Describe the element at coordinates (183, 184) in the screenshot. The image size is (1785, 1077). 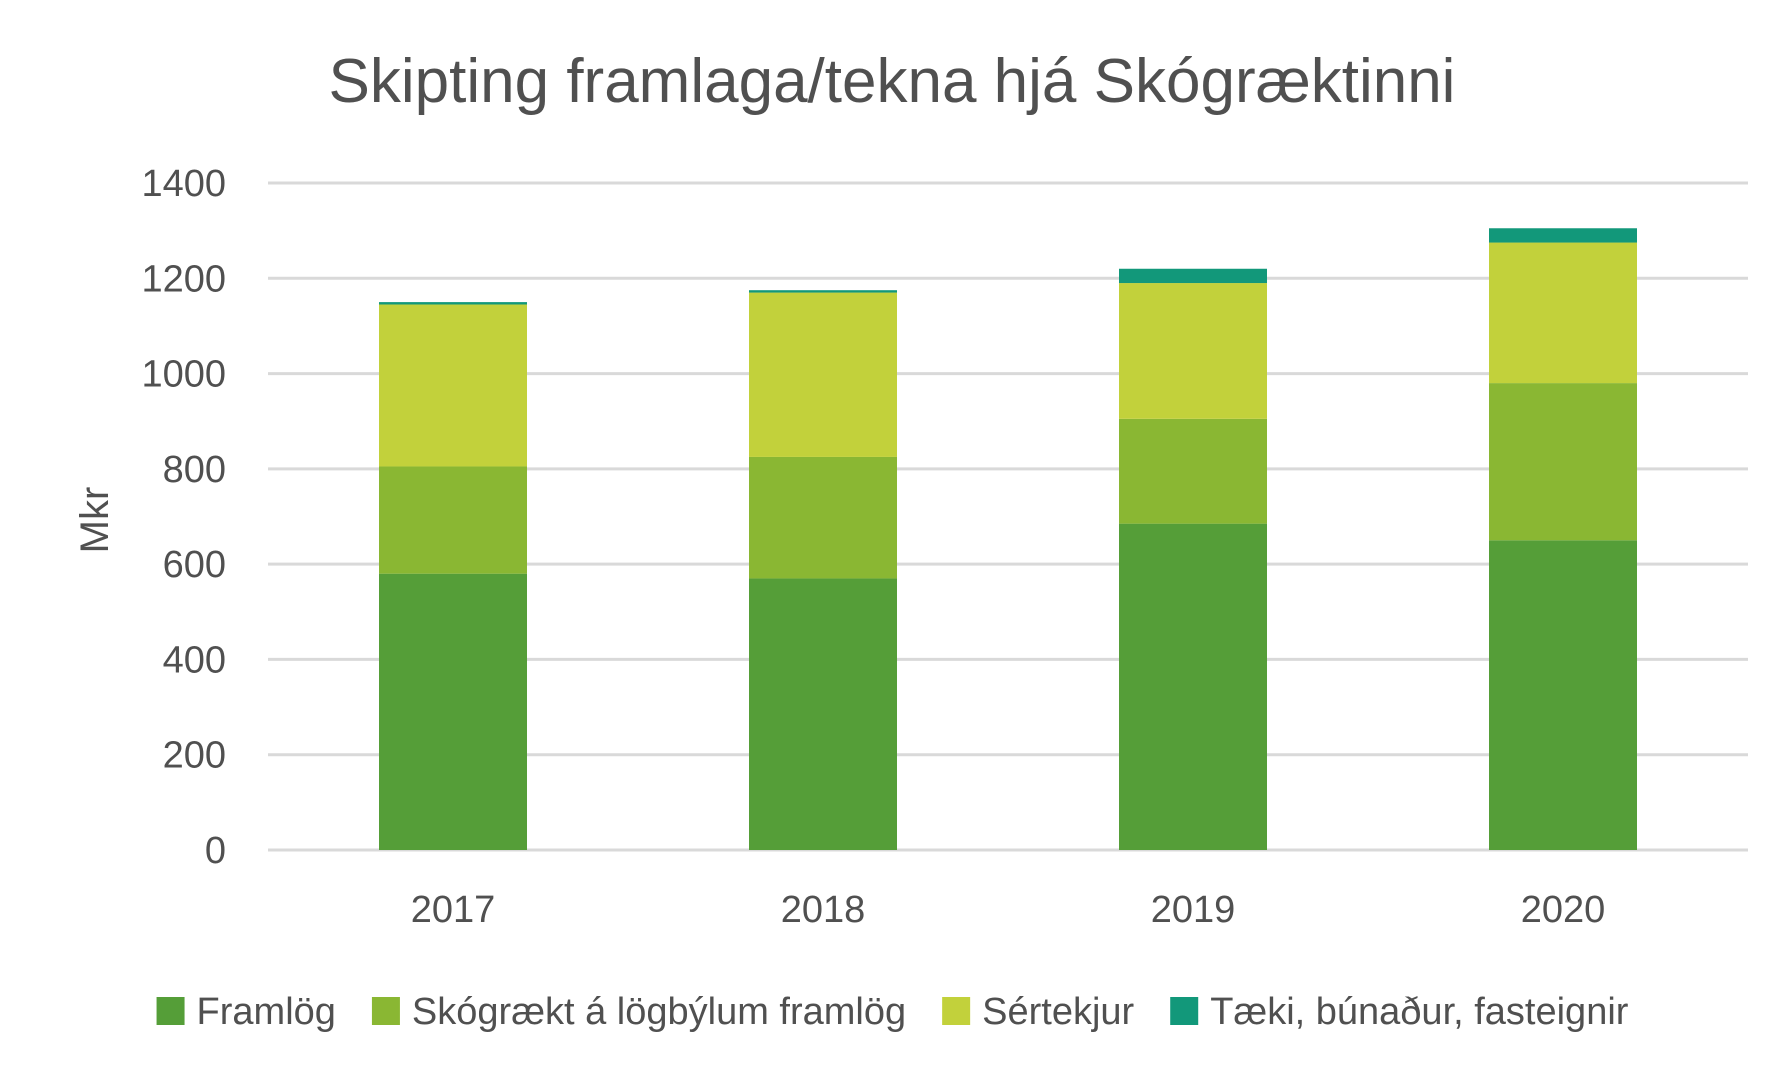
I see `y-tick-label: 1400` at that location.